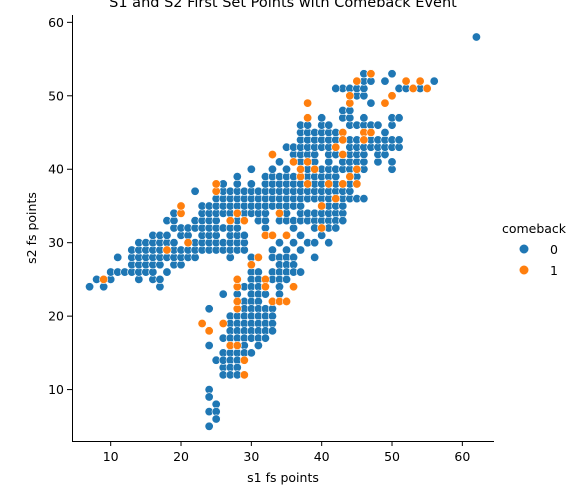 Image resolution: width=582 pixels, height=500 pixels. I want to click on legend-label-1: 1, so click(554, 270).